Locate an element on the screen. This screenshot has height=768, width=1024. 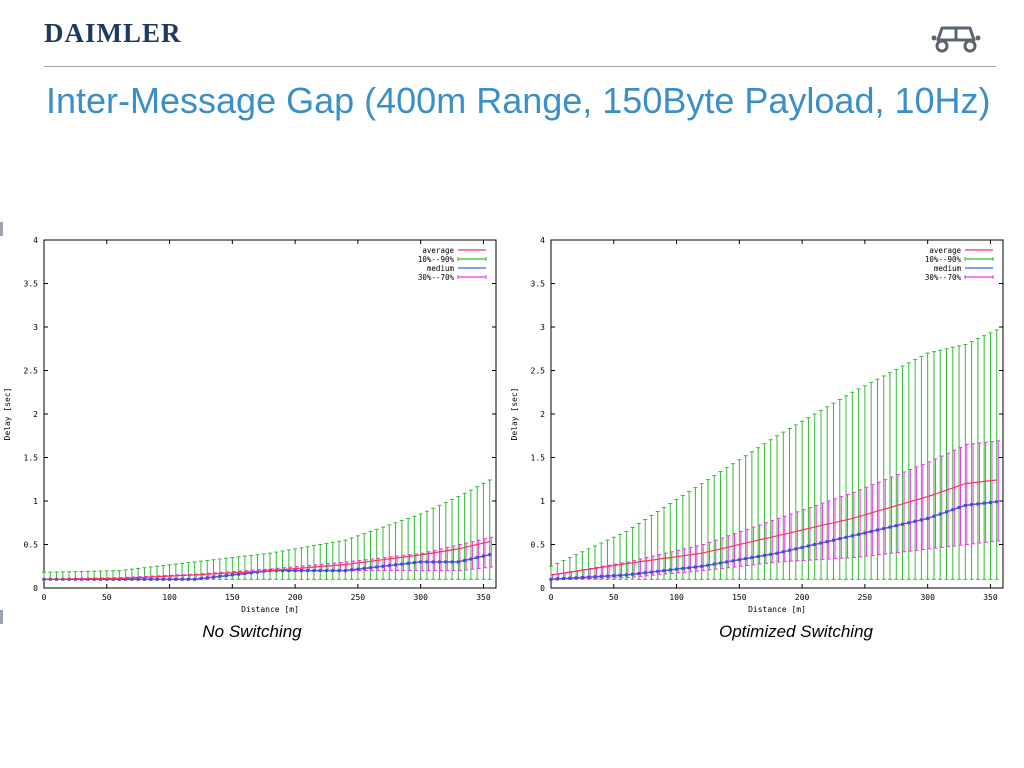
side-marker is located at coordinates (1, 617).